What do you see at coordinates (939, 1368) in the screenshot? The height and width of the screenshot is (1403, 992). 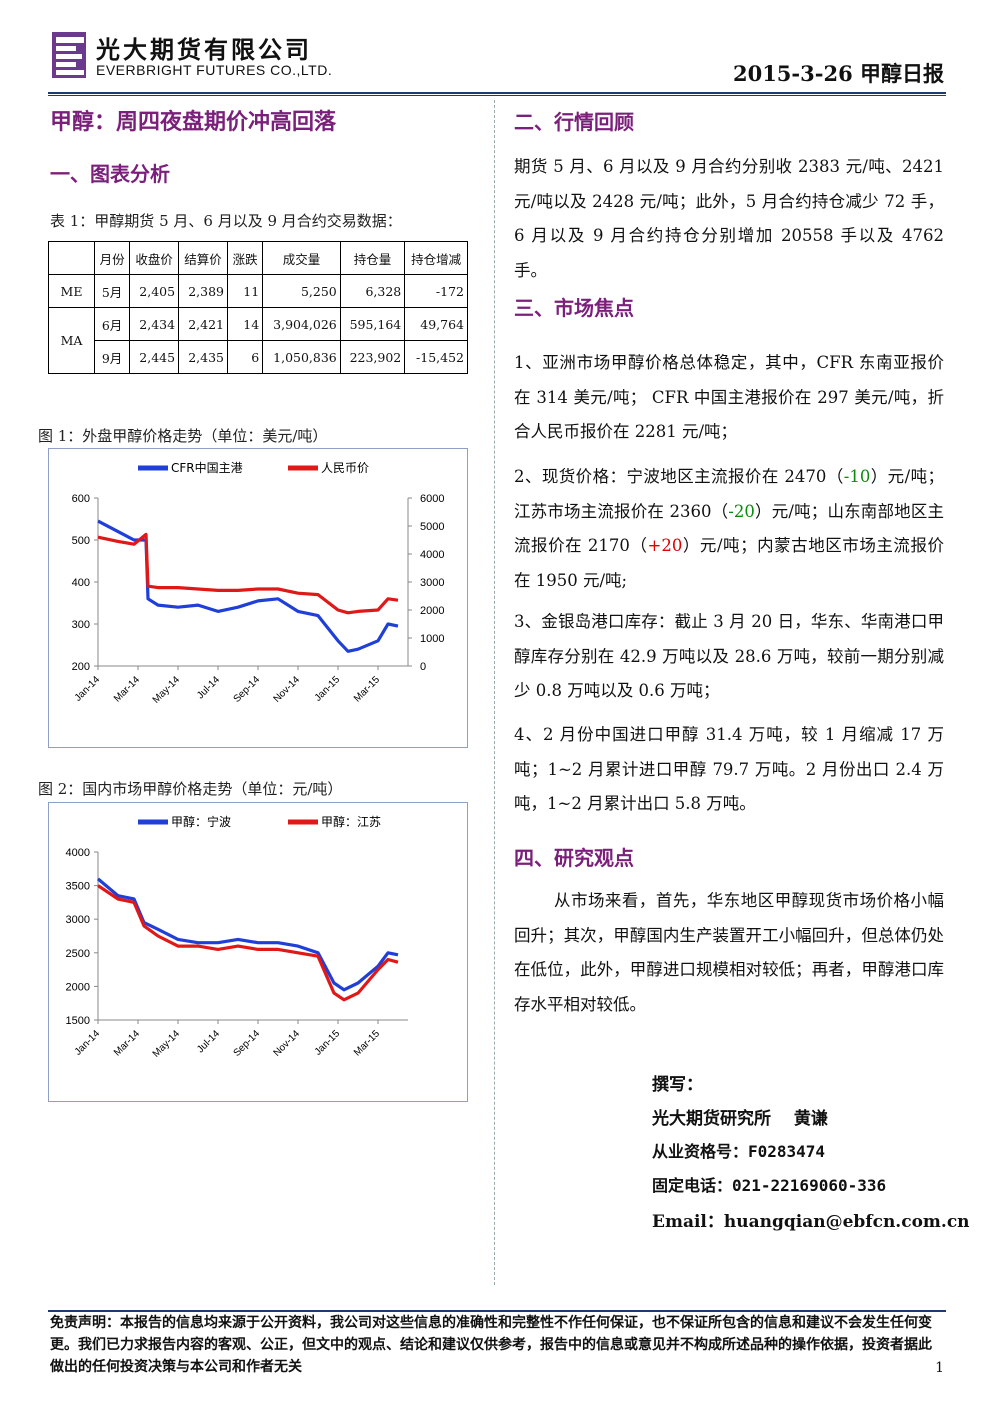 I see `page-number: 1` at bounding box center [939, 1368].